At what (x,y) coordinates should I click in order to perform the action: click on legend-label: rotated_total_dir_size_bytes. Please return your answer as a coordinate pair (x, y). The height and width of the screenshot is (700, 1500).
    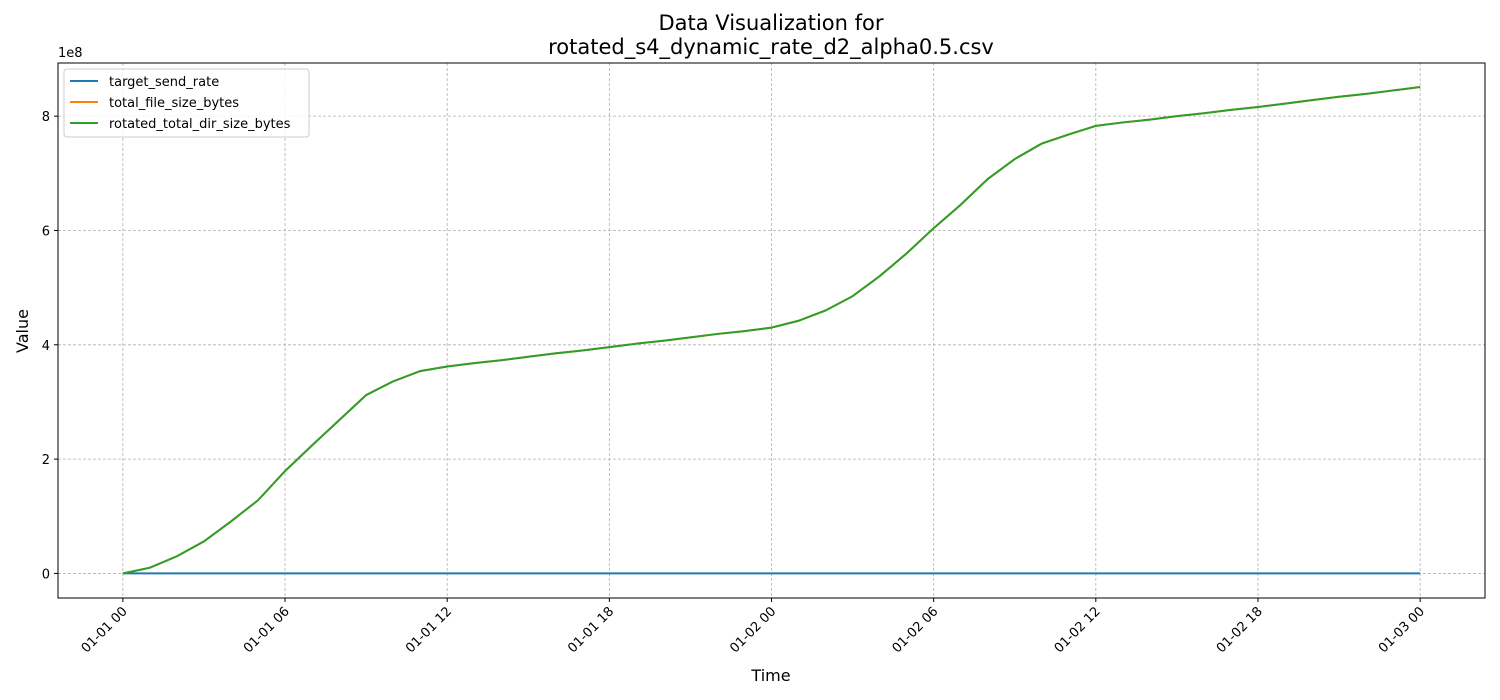
    Looking at the image, I should click on (200, 124).